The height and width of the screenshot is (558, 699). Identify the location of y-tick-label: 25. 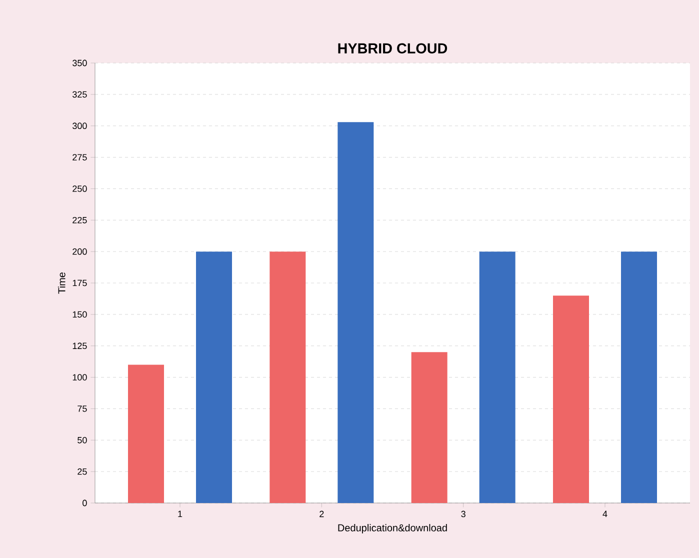
(82, 471).